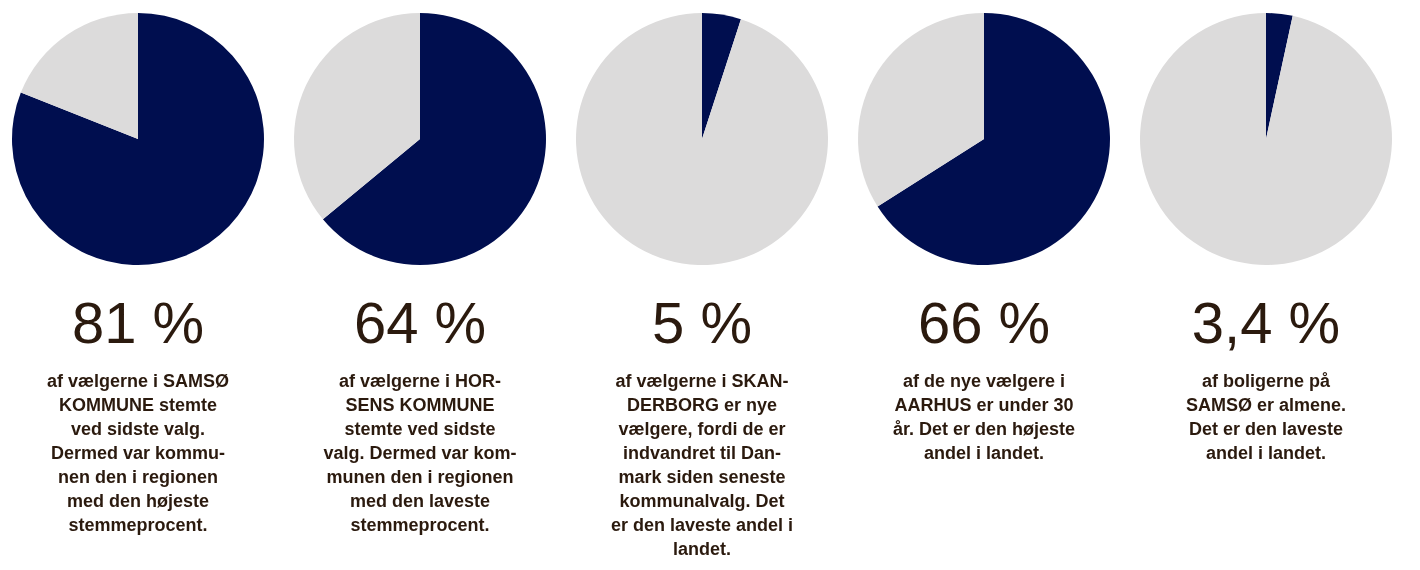 The height and width of the screenshot is (570, 1420). I want to click on text: SENS KOMMUNE, so click(420, 405).